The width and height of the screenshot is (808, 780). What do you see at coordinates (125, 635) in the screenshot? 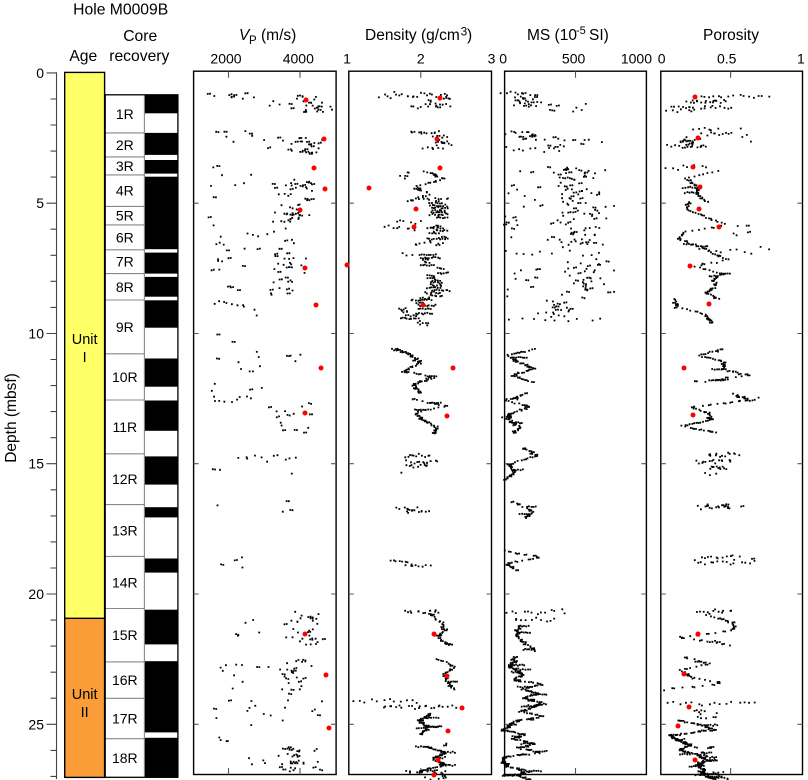
I see `svg-text: 15R` at bounding box center [125, 635].